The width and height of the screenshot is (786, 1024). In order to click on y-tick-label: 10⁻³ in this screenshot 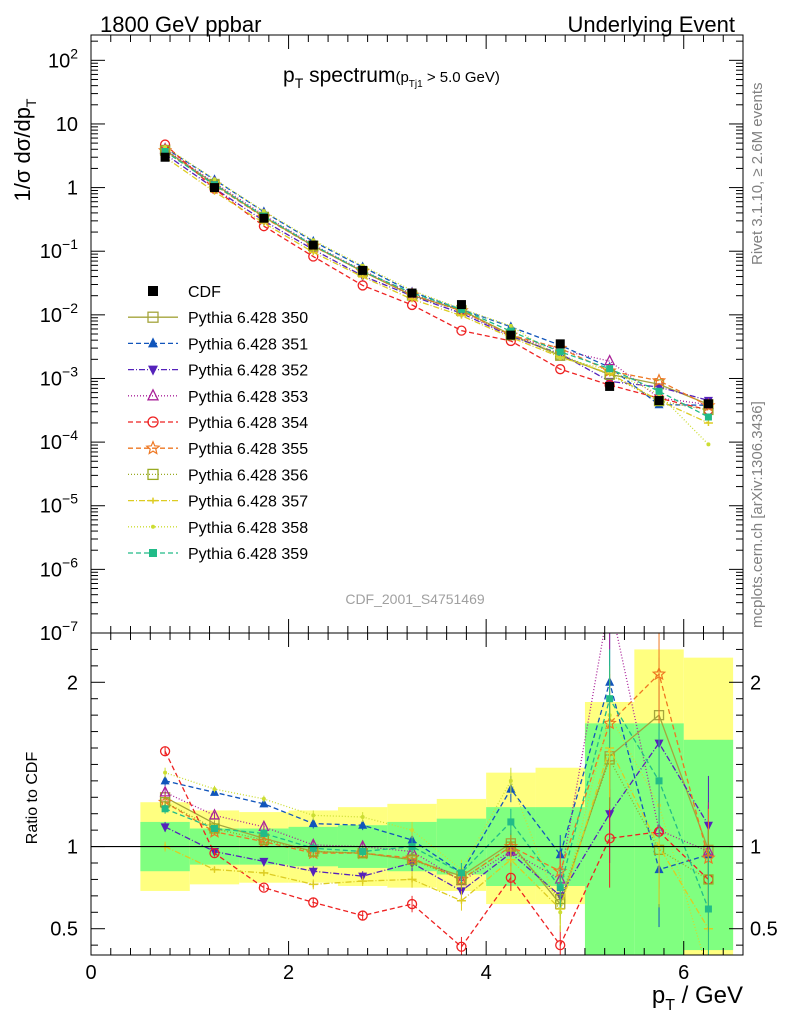, I will do `click(59, 376)`.